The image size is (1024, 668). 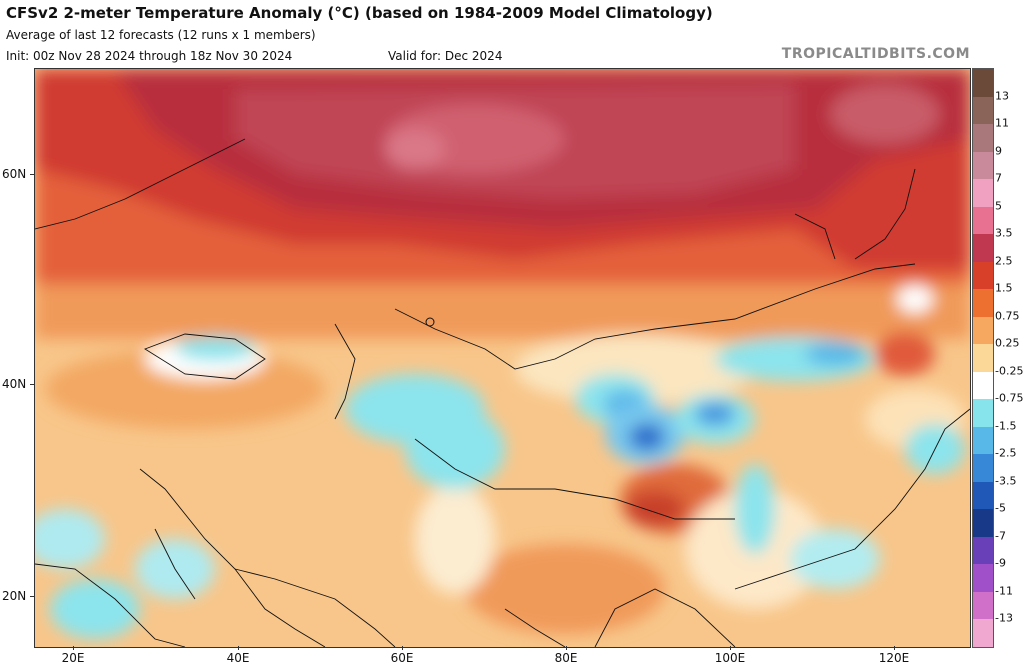 What do you see at coordinates (1009, 371) in the screenshot?
I see `colorbar-label: -0.25` at bounding box center [1009, 371].